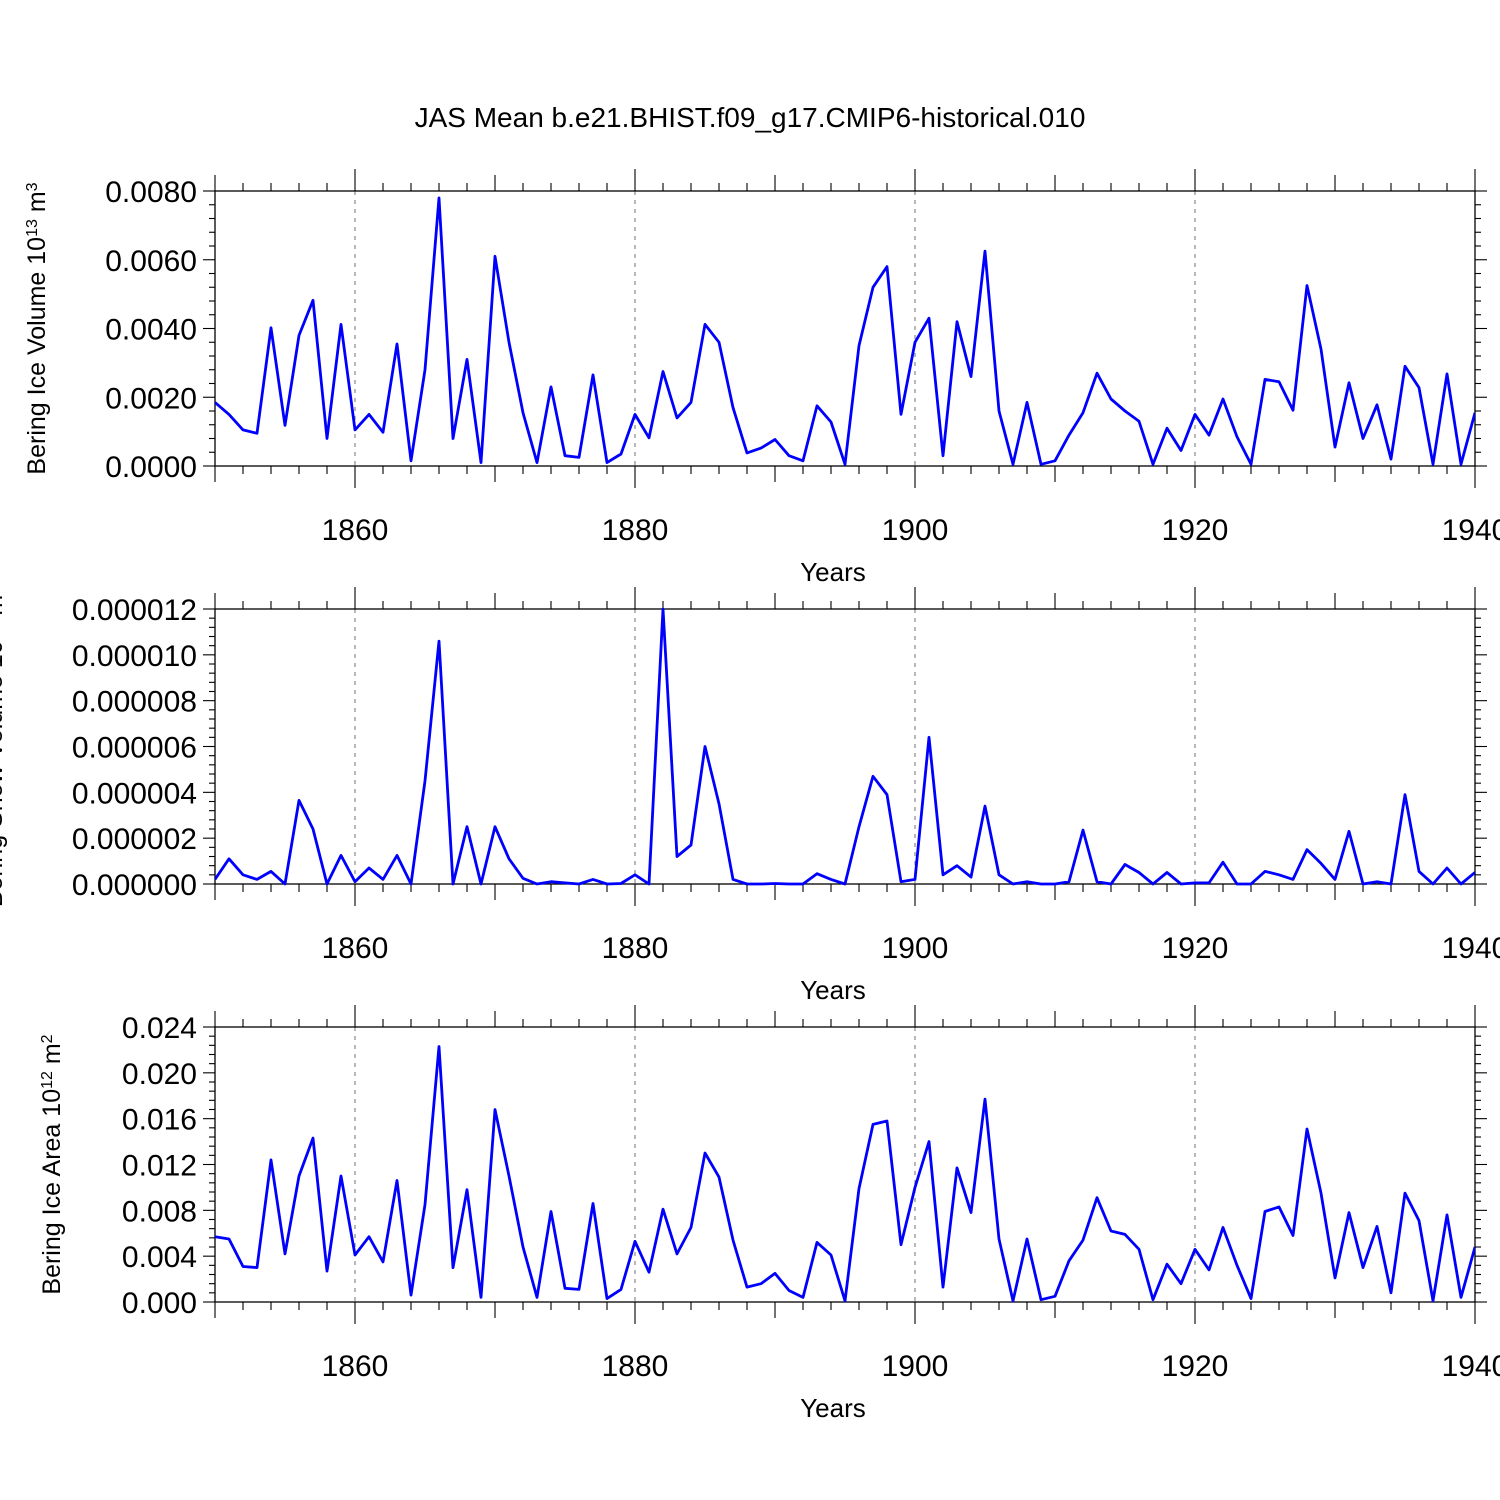  Describe the element at coordinates (32, 186) in the screenshot. I see `y-axis-title-unit-exponent: 3` at that location.